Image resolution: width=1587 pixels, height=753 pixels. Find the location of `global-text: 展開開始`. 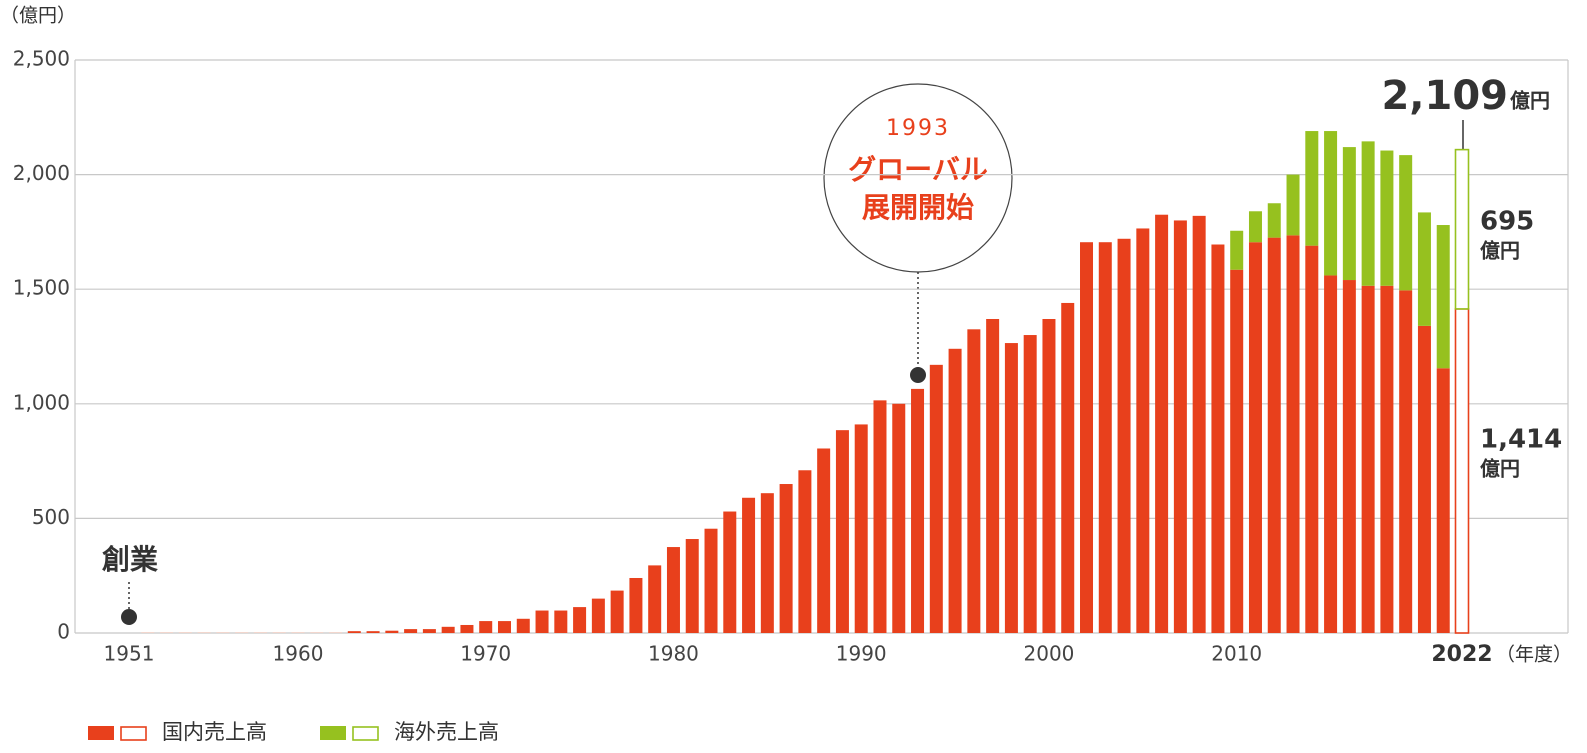

global-text: 展開開始 is located at coordinates (918, 207).